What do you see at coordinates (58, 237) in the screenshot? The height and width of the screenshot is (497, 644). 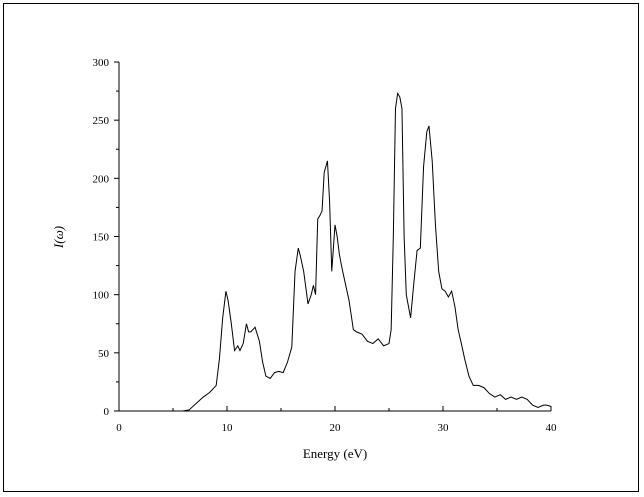 I see `y-axis-title: I(ω)` at bounding box center [58, 237].